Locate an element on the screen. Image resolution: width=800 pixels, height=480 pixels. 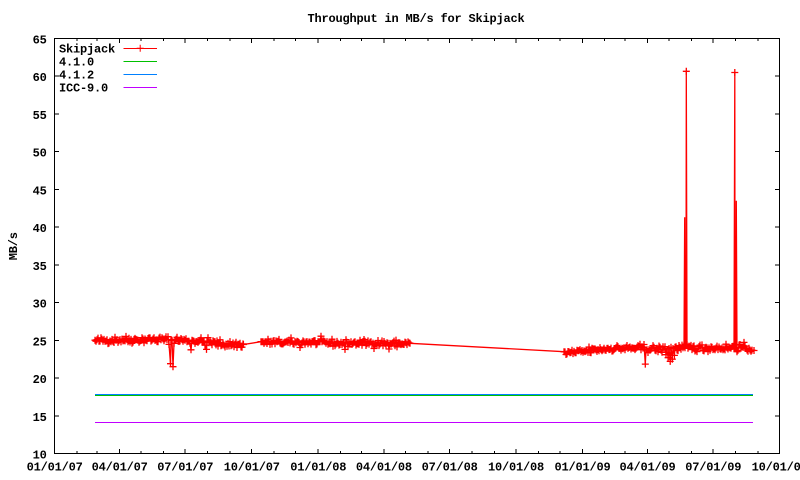
svg-text: 01/01/09 is located at coordinates (582, 468).